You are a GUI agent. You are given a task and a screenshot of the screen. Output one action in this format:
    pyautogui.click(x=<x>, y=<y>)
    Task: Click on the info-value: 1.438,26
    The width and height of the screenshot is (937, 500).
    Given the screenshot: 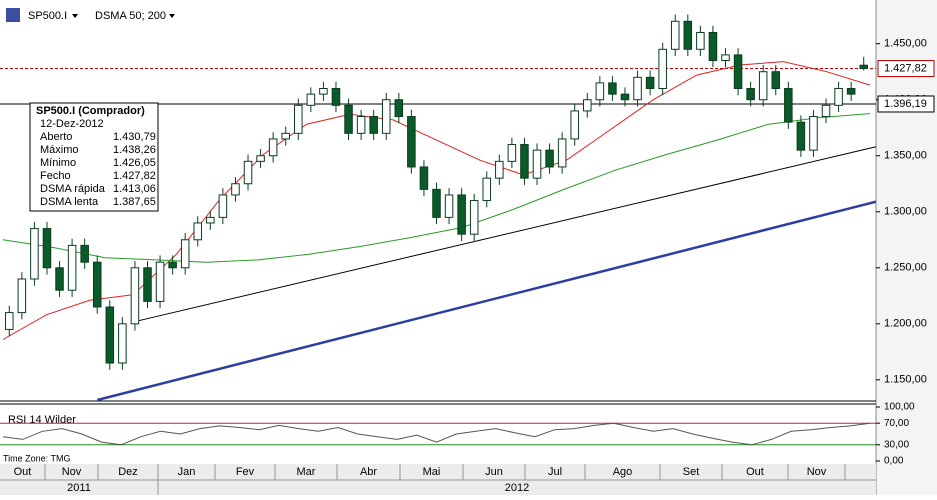 What is the action you would take?
    pyautogui.click(x=134, y=150)
    